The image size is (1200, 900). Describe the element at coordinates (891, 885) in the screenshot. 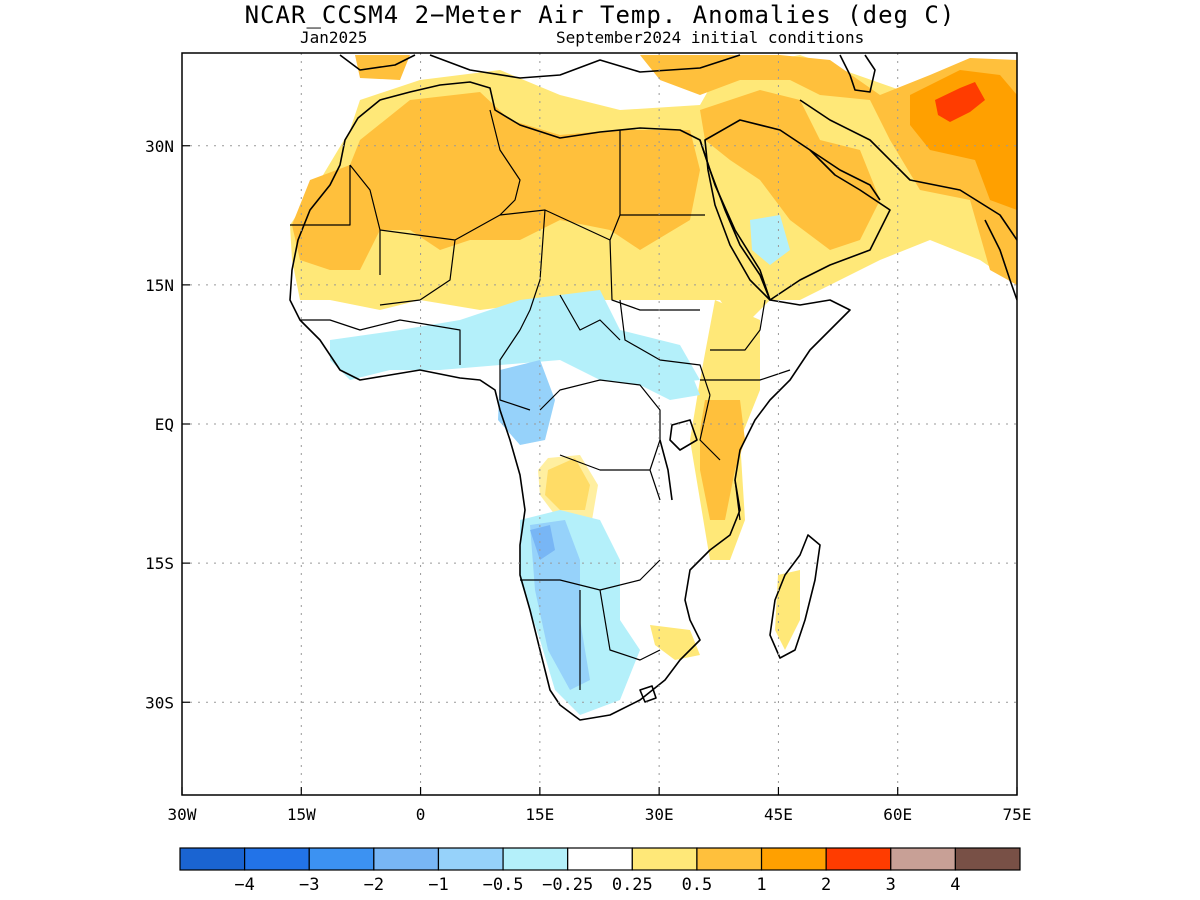

I see `colorbar-label: 3` at that location.